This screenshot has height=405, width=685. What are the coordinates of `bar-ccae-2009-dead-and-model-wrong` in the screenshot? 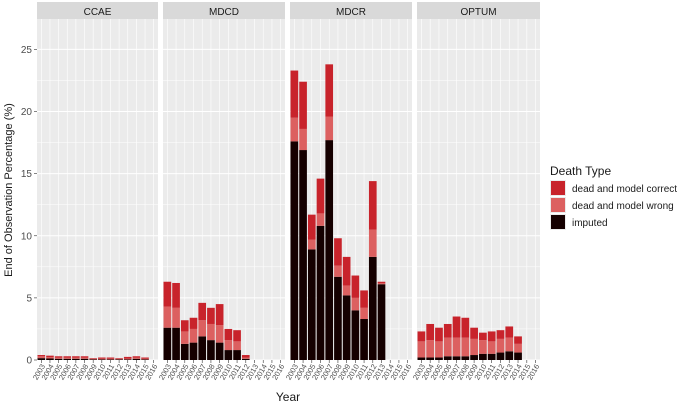 It's located at (93, 359).